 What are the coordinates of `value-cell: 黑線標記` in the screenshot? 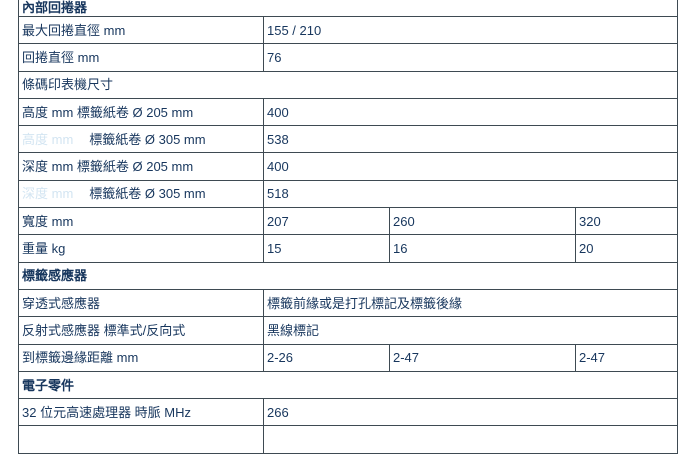 It's located at (470, 330).